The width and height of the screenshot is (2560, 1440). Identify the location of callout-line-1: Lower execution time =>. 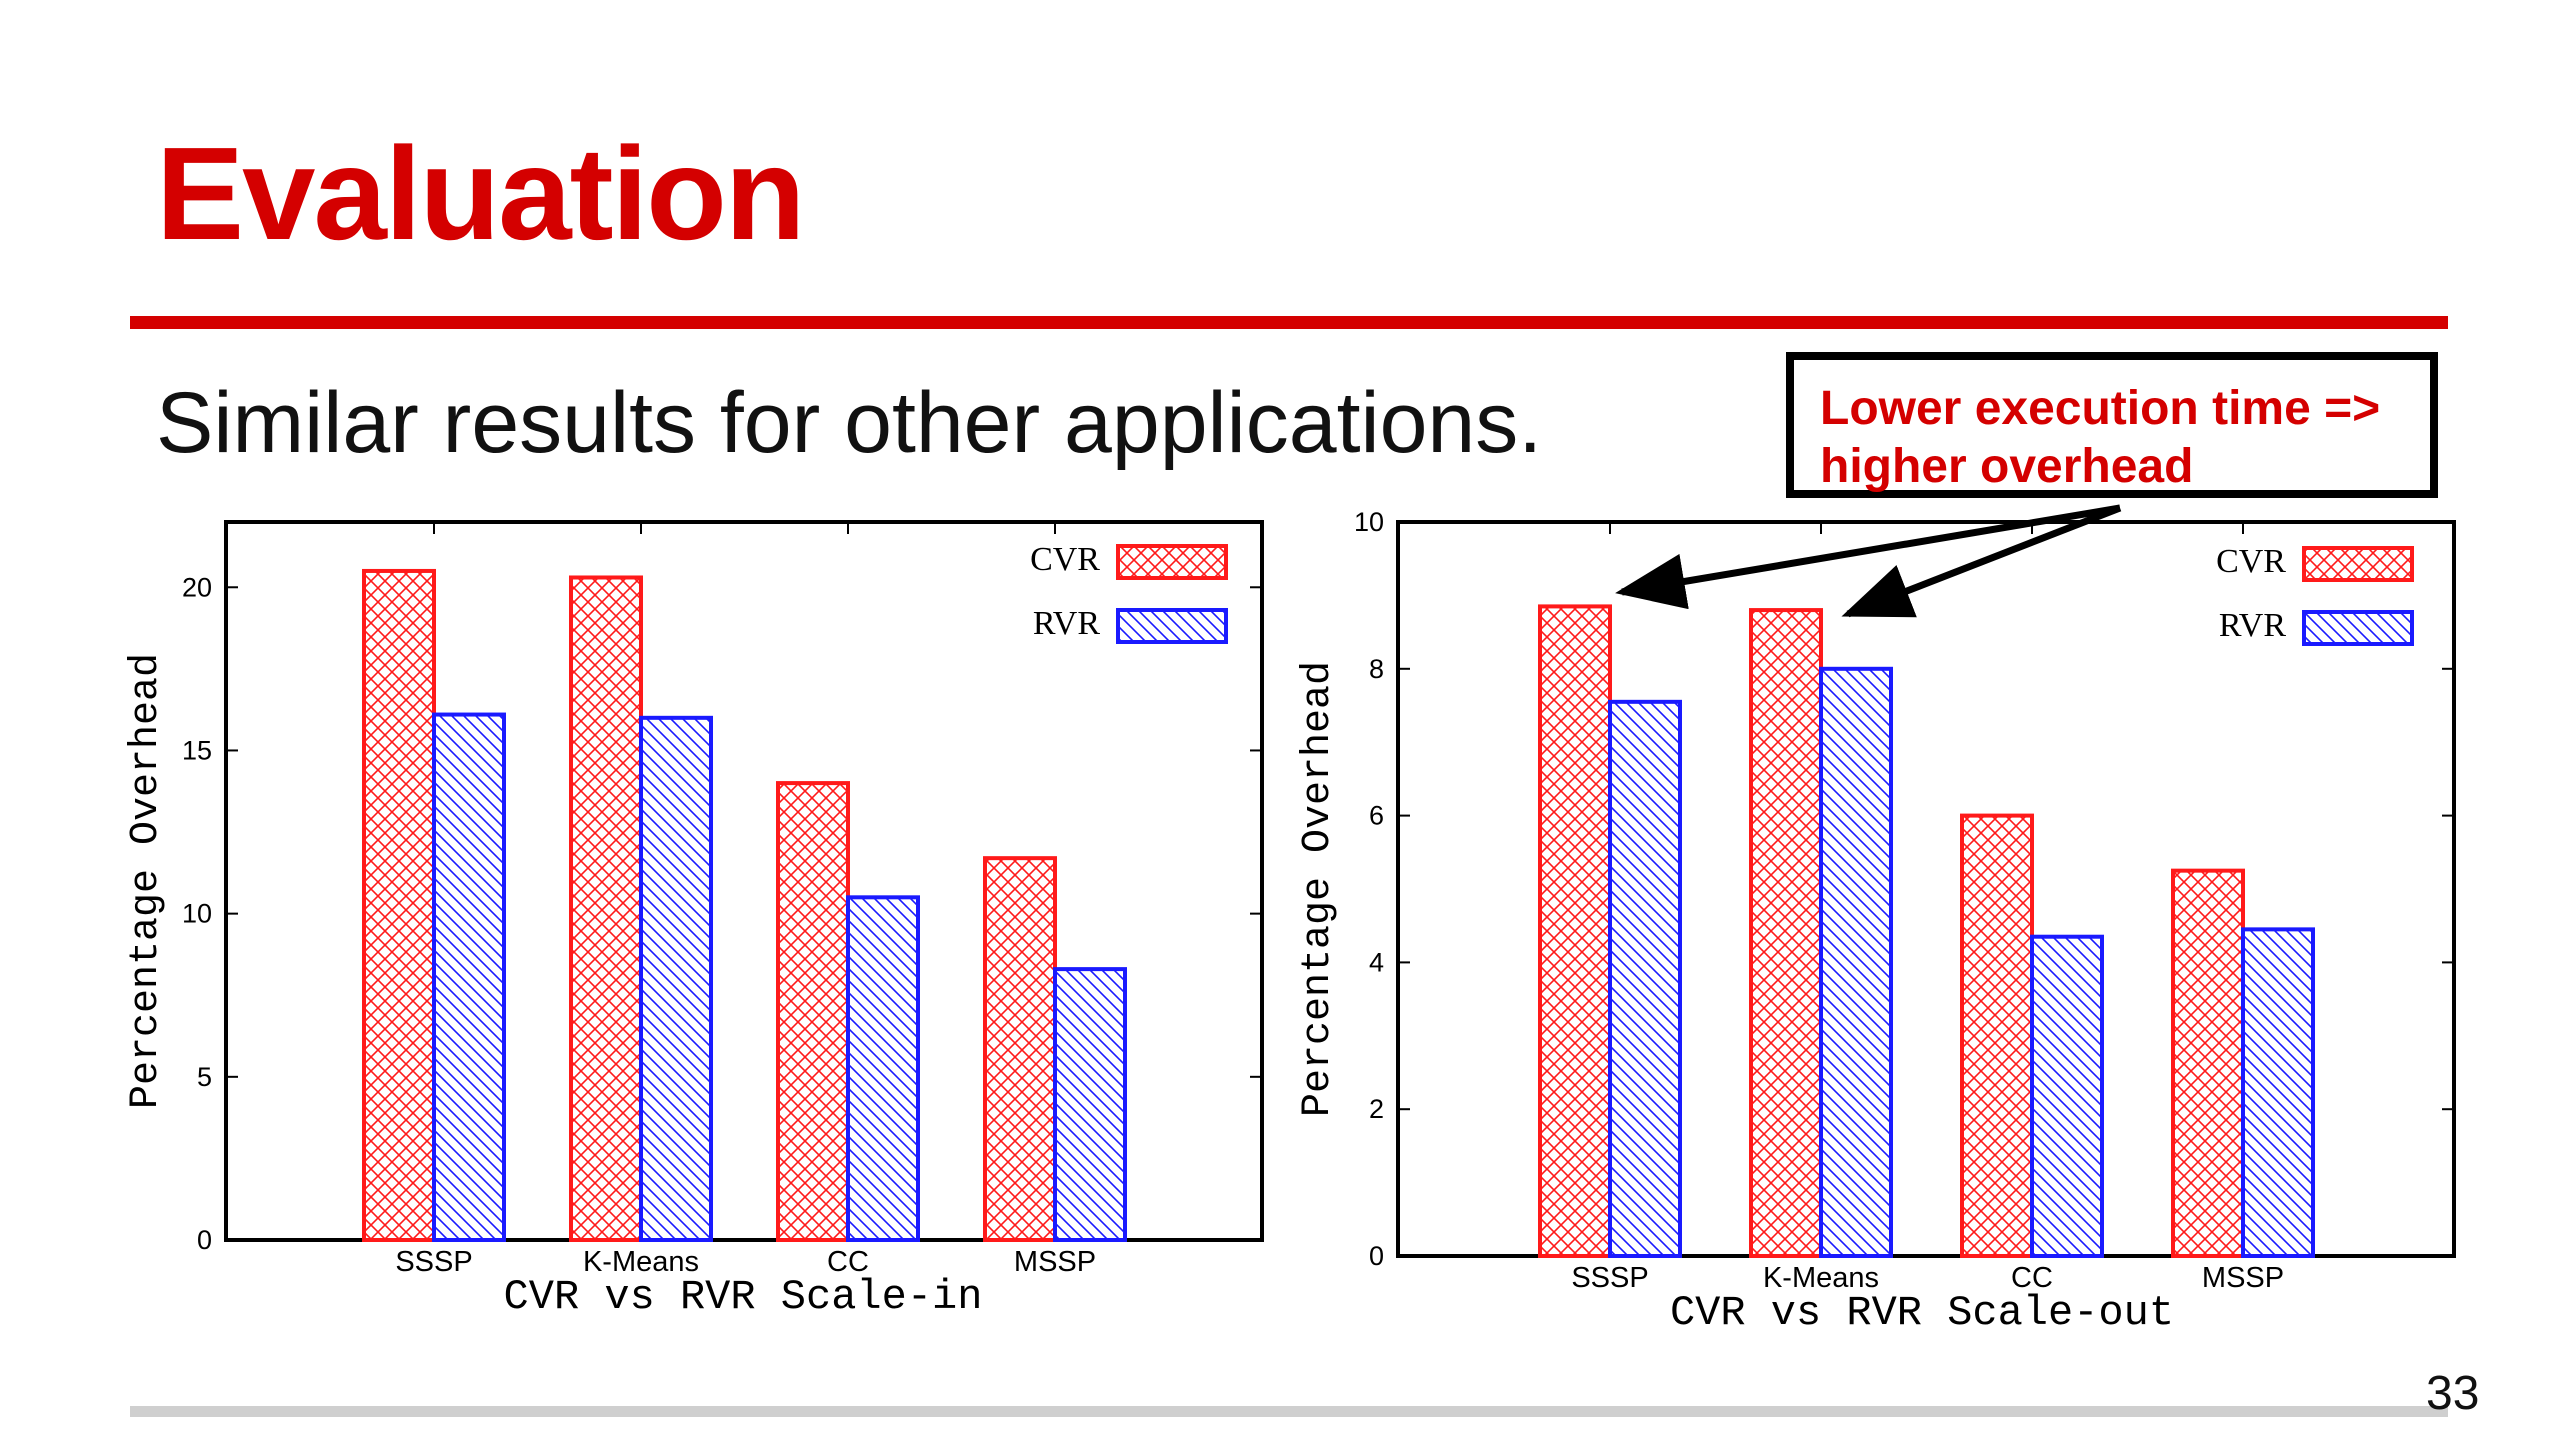
(2100, 408).